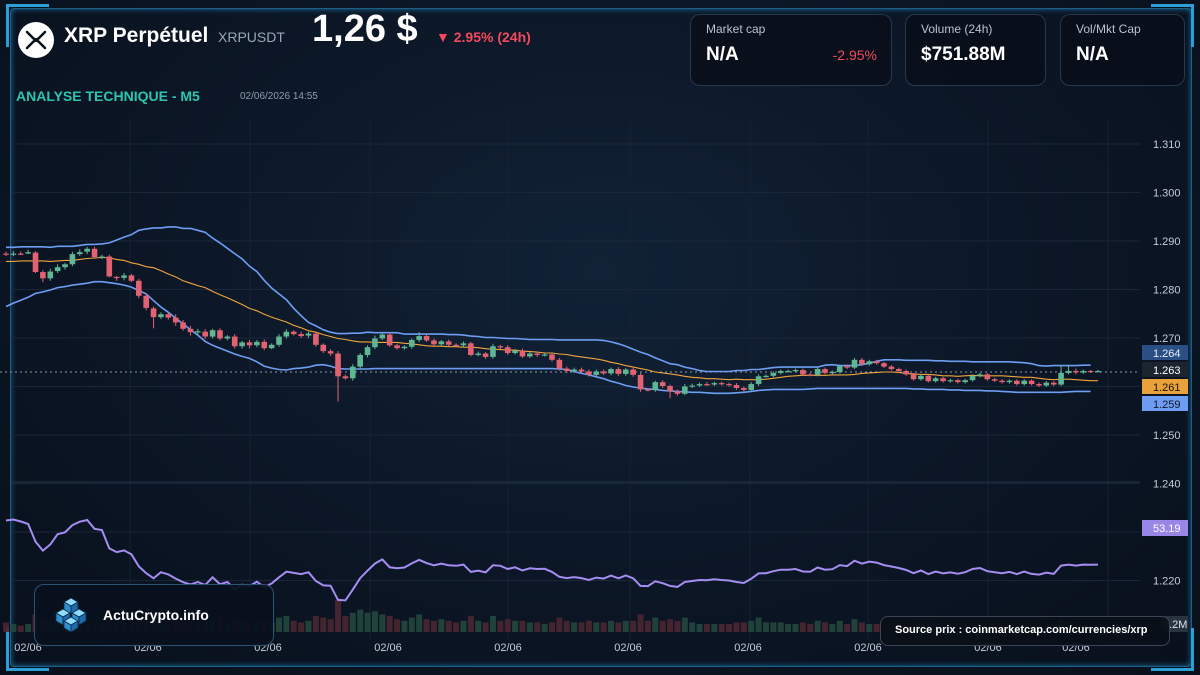 This screenshot has width=1200, height=675. Describe the element at coordinates (108, 96) in the screenshot. I see `section-title: ANALYSE TECHNIQUE - M5` at that location.